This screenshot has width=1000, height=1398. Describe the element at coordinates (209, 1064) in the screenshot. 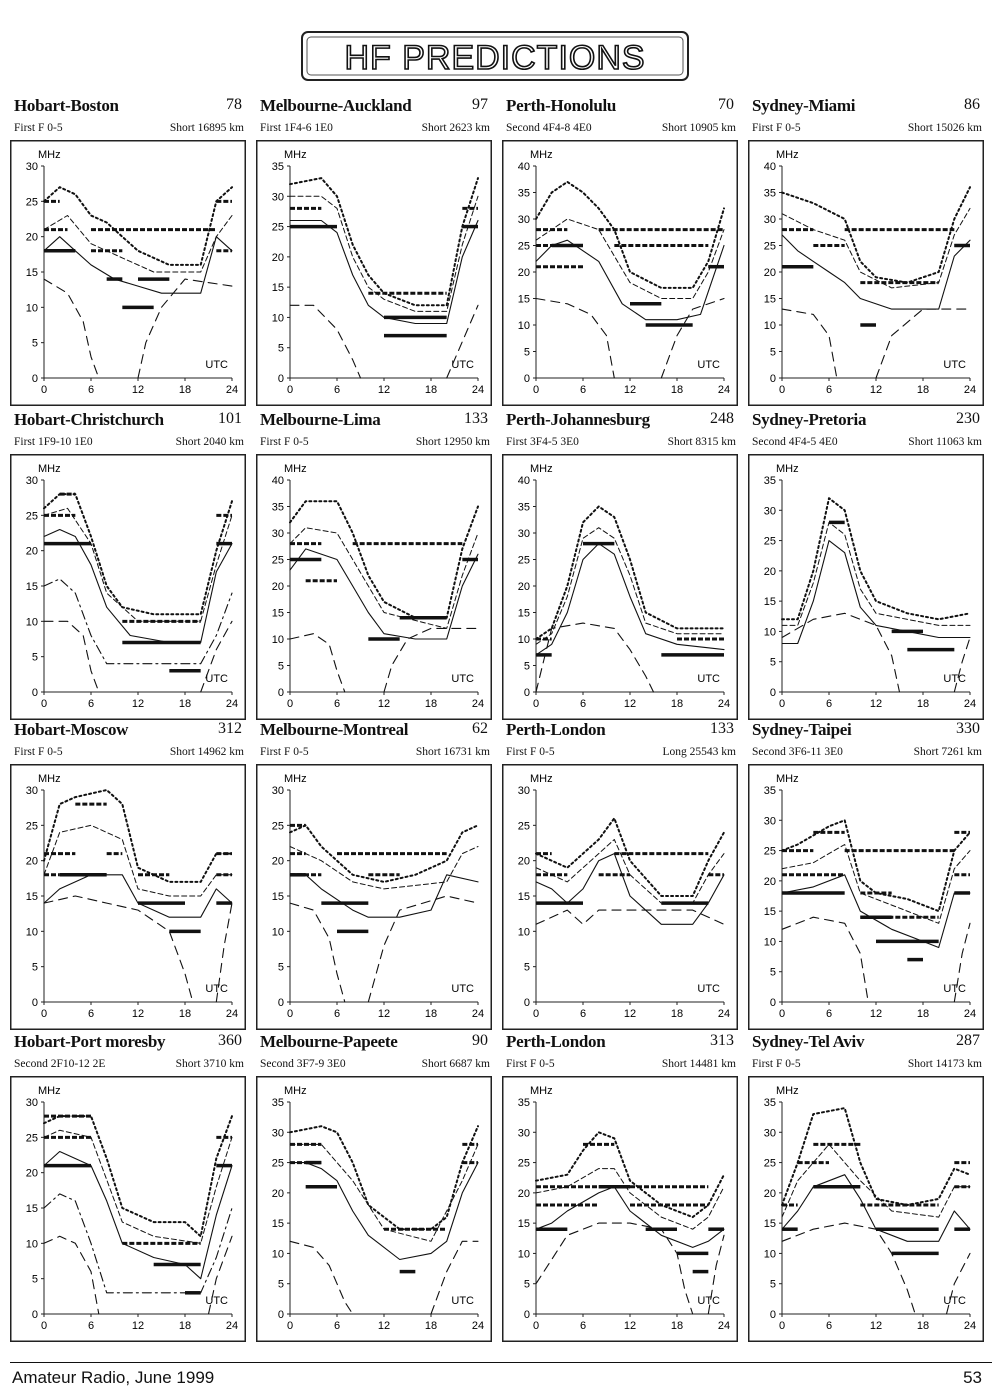

I see `path-distance: Short 3710 km` at that location.